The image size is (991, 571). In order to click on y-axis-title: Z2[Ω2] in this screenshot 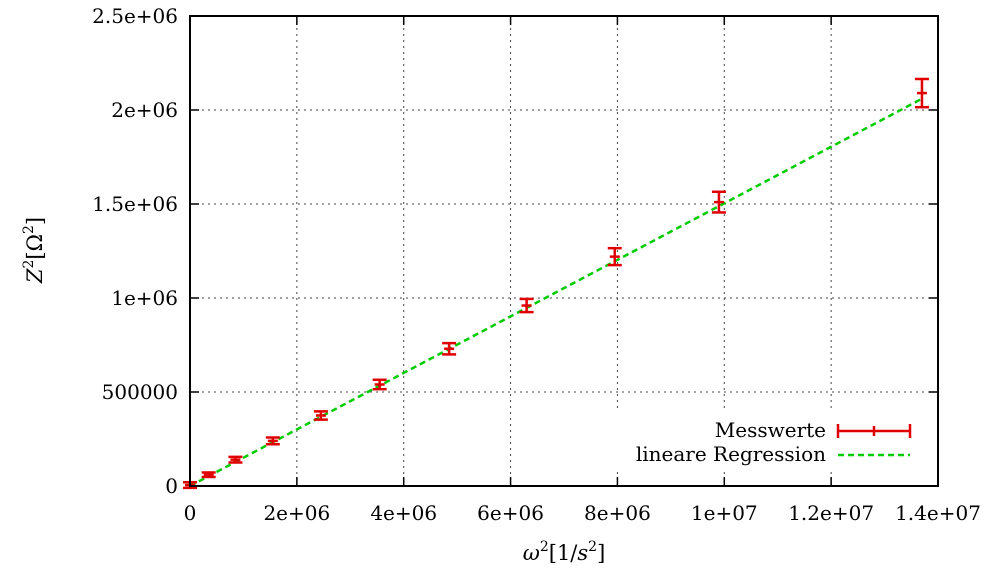, I will do `click(34, 250)`.